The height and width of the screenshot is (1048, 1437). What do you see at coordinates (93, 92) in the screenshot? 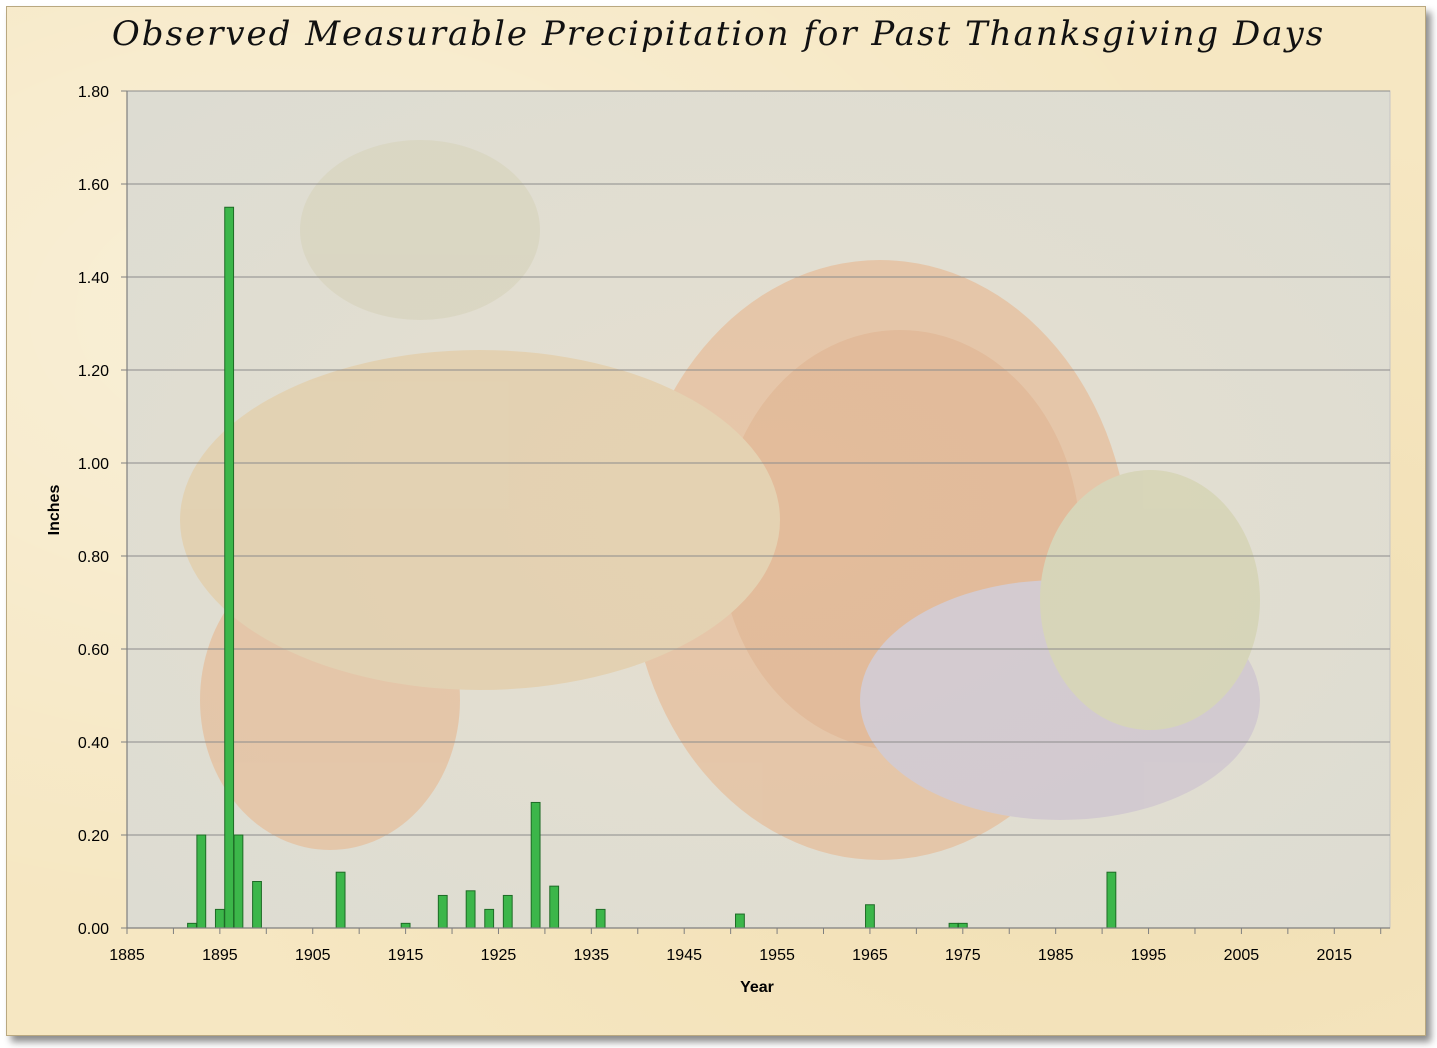
I see `y-tick-label: 1.80` at bounding box center [93, 92].